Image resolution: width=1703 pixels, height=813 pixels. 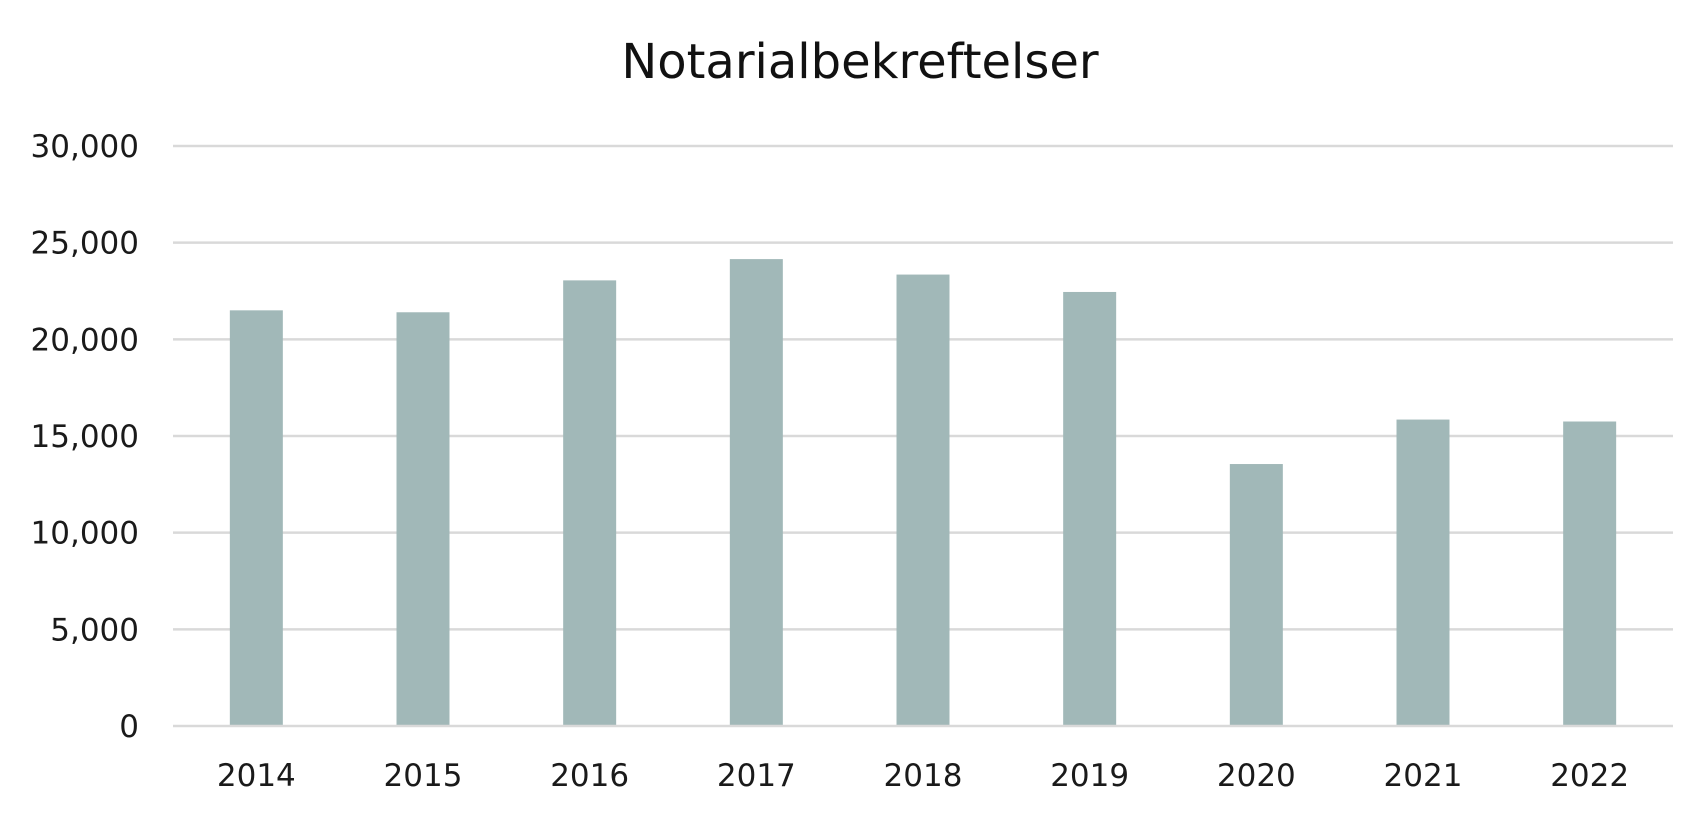 What do you see at coordinates (85, 534) in the screenshot?
I see `y-tick-label: 10,000` at bounding box center [85, 534].